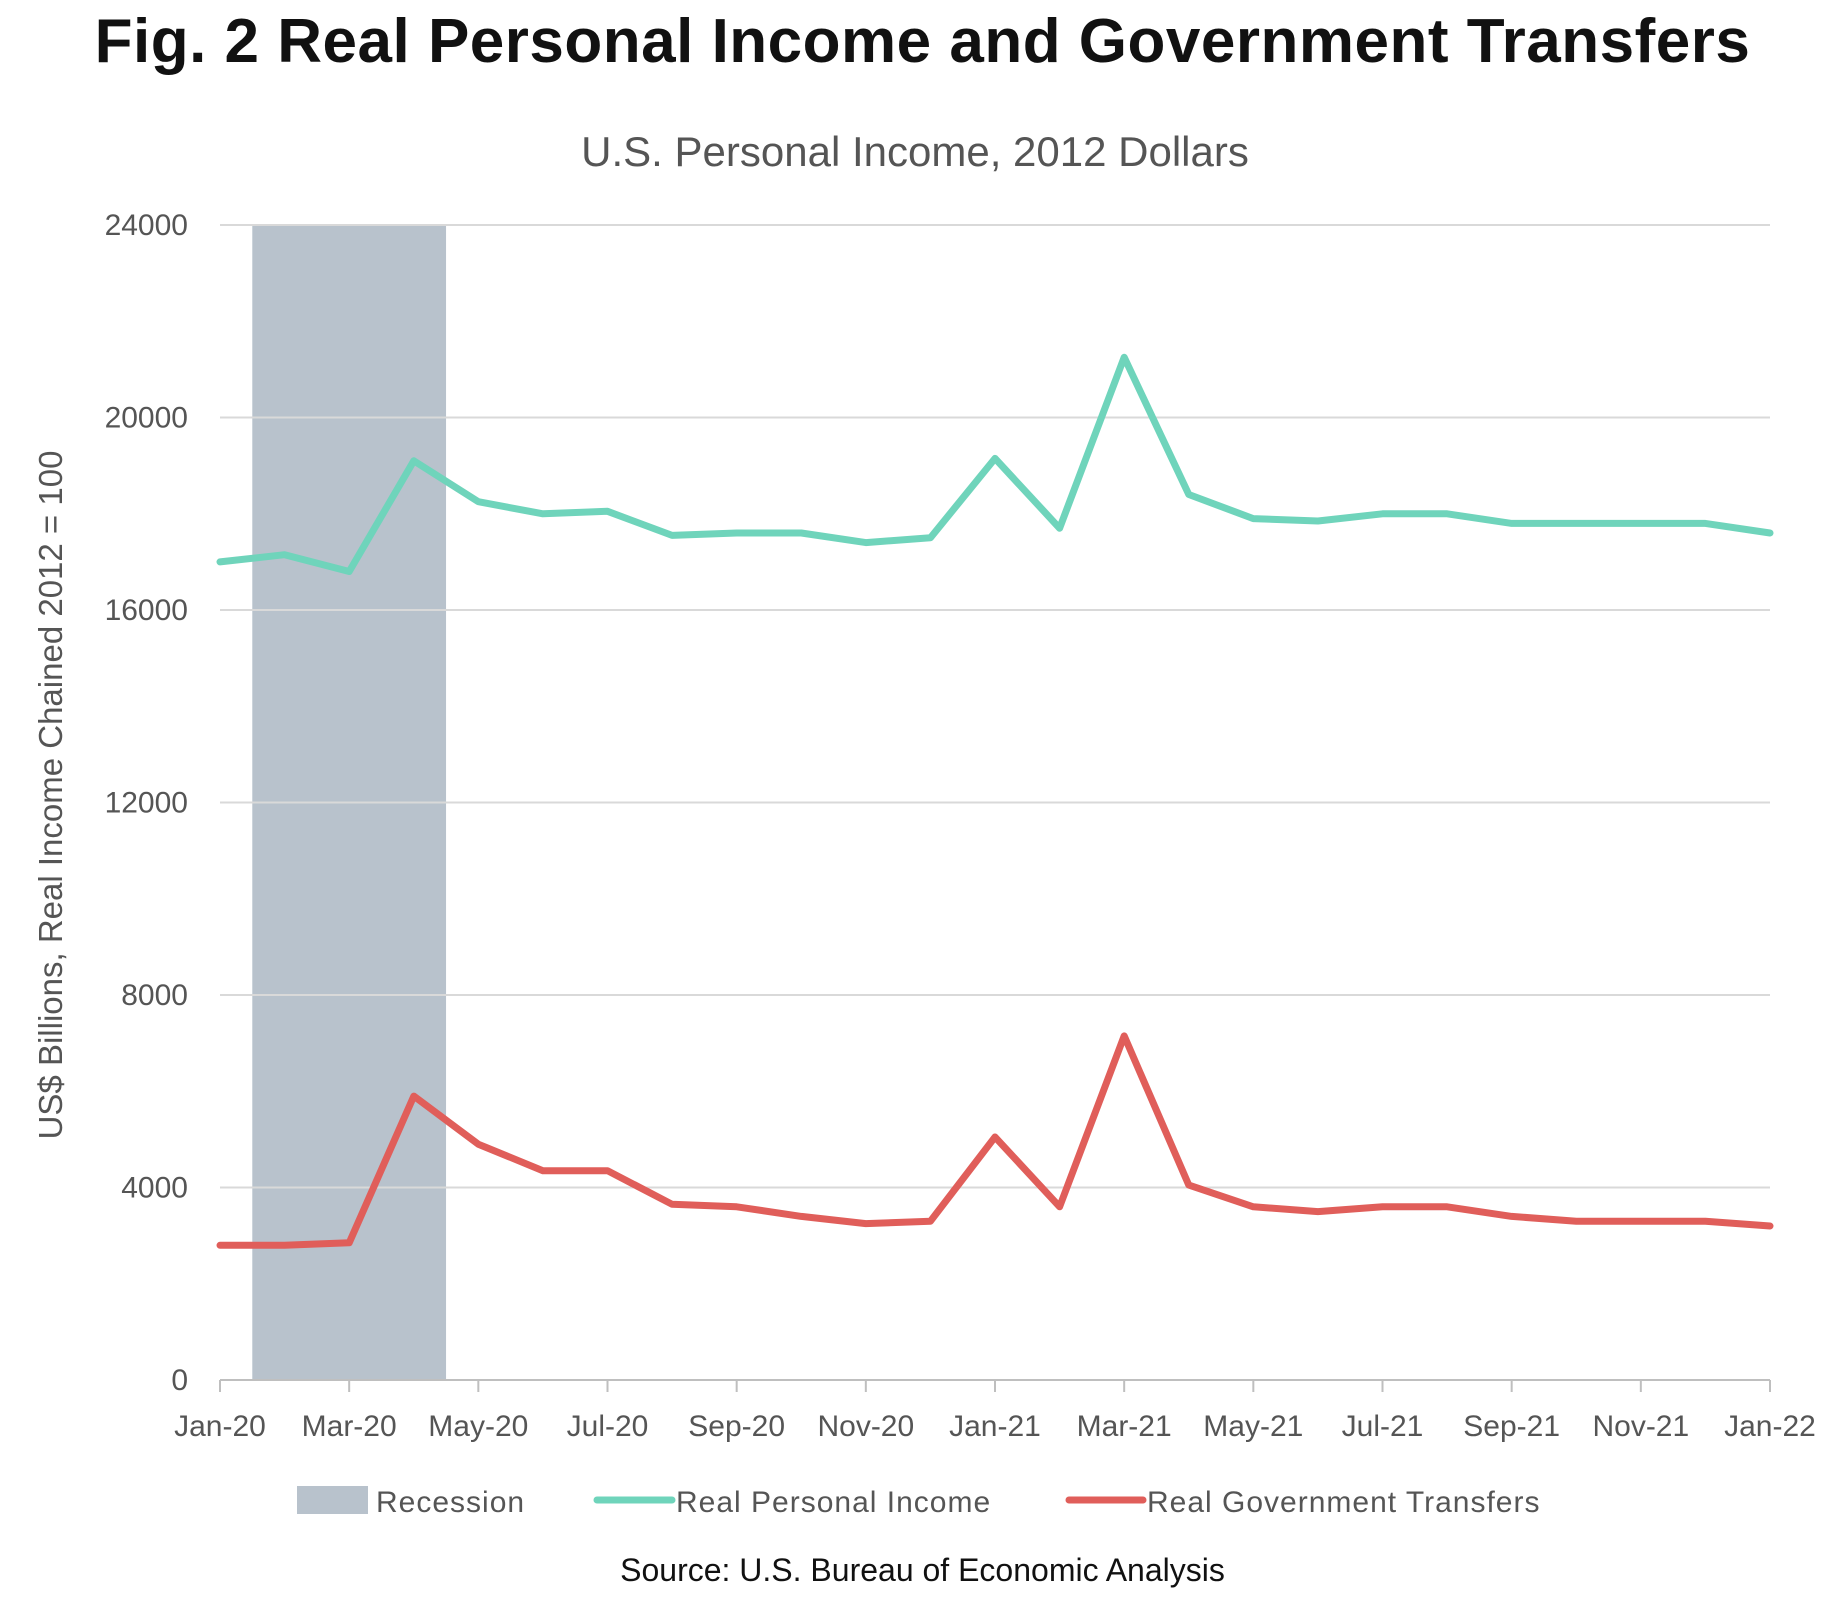 The width and height of the screenshot is (1845, 1598). I want to click on x-tick-label-Mar-21: Mar-21, so click(1124, 1426).